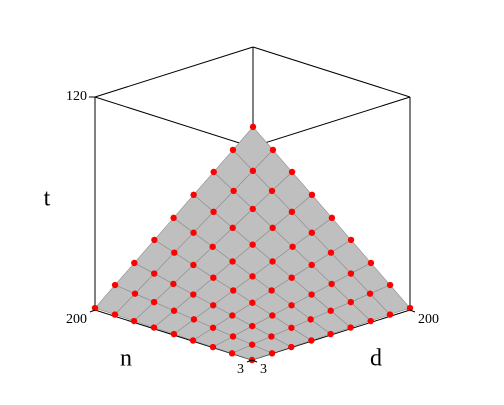 This screenshot has height=405, width=504. Describe the element at coordinates (47, 199) in the screenshot. I see `z-axis-label: t` at that location.